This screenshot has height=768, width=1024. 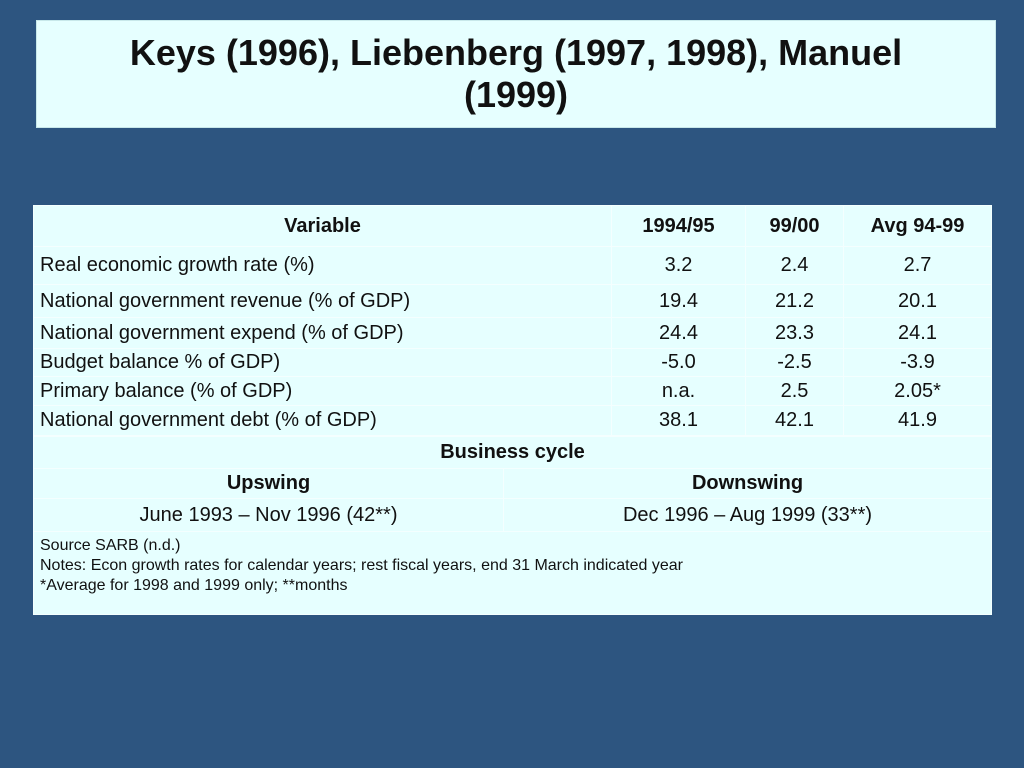 What do you see at coordinates (110, 545) in the screenshot?
I see `source-note: Source SARB (n.d.)` at bounding box center [110, 545].